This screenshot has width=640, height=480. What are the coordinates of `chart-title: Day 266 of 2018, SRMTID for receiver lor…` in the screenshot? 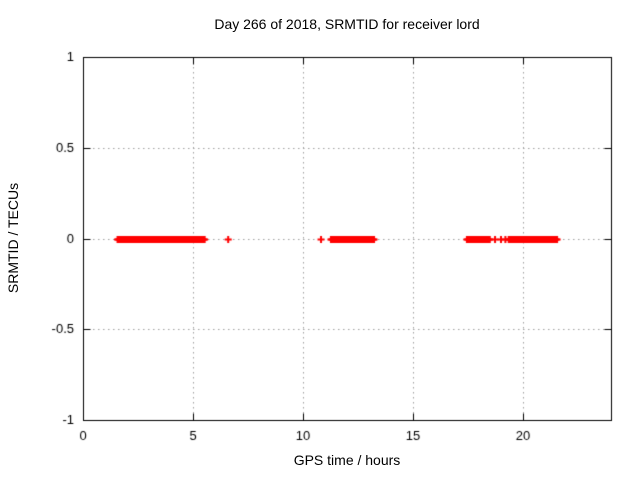 It's located at (347, 24).